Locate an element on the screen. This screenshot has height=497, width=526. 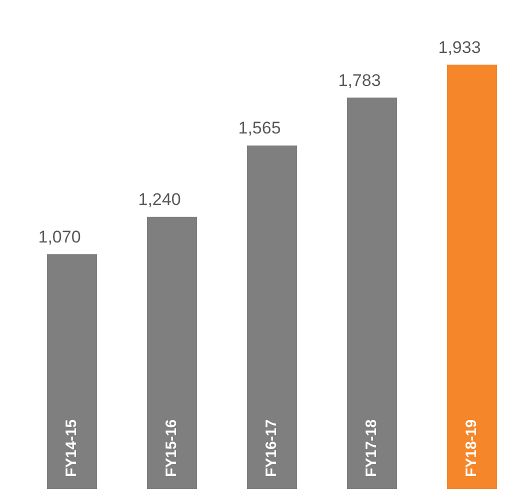
data-label: 1,070 is located at coordinates (59, 236).